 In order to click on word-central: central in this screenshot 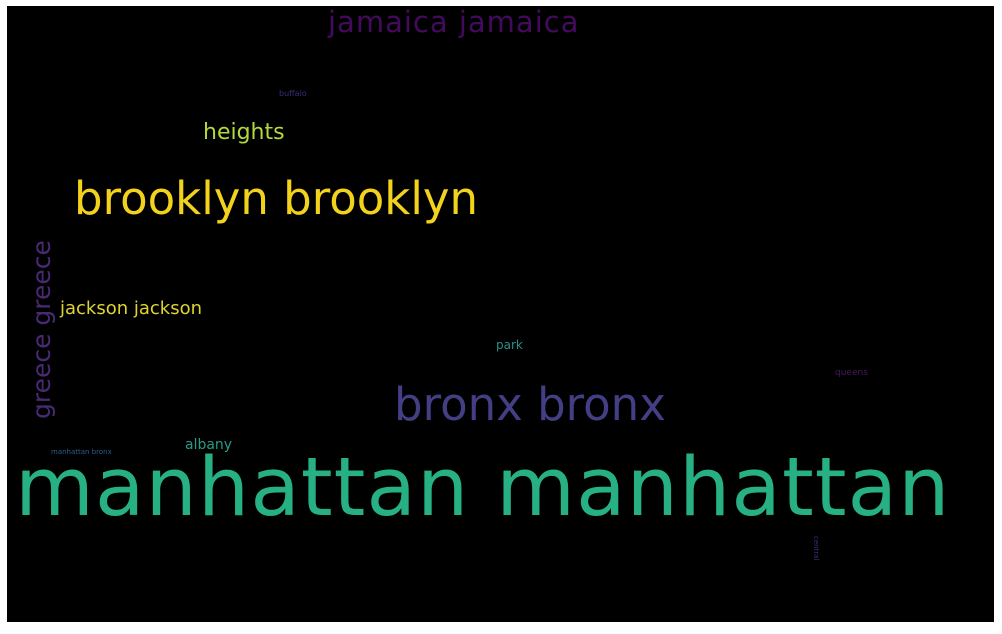, I will do `click(816, 548)`.